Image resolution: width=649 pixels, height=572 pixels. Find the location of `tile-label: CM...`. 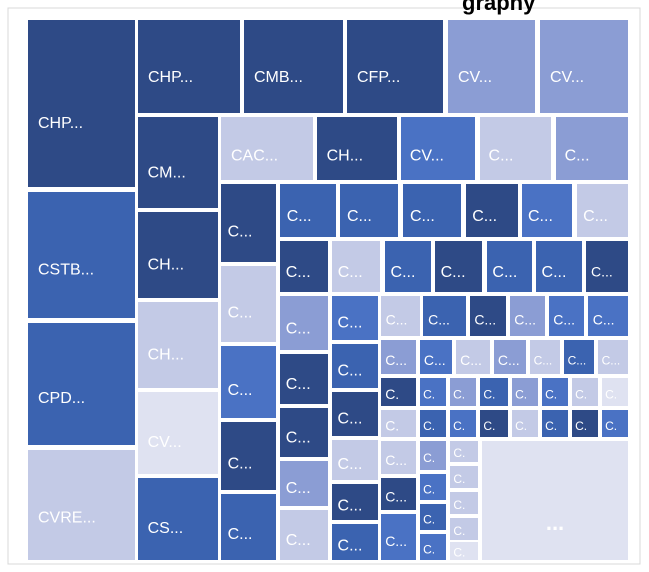

tile-label: CM... is located at coordinates (167, 173).